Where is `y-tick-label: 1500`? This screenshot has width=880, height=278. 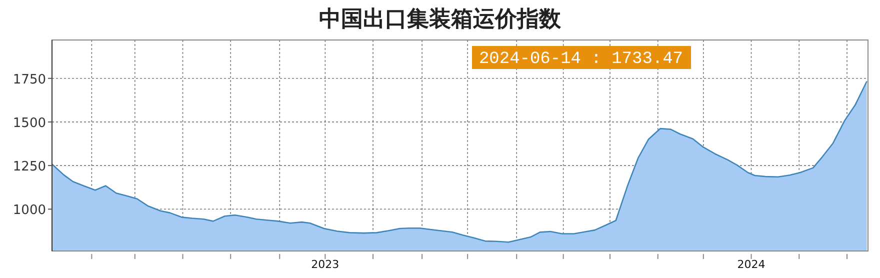
y-tick-label: 1500 is located at coordinates (29, 123).